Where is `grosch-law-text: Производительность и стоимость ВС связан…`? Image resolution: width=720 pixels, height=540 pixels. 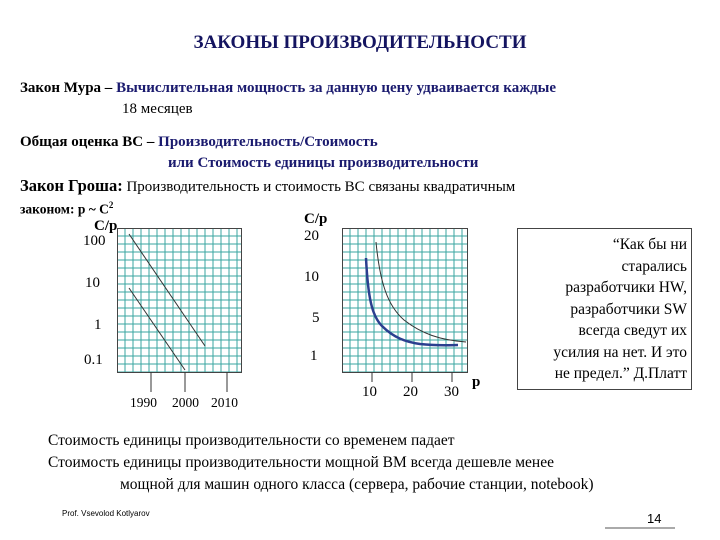 grosch-law-text: Производительность и стоимость ВС связан… is located at coordinates (319, 187).